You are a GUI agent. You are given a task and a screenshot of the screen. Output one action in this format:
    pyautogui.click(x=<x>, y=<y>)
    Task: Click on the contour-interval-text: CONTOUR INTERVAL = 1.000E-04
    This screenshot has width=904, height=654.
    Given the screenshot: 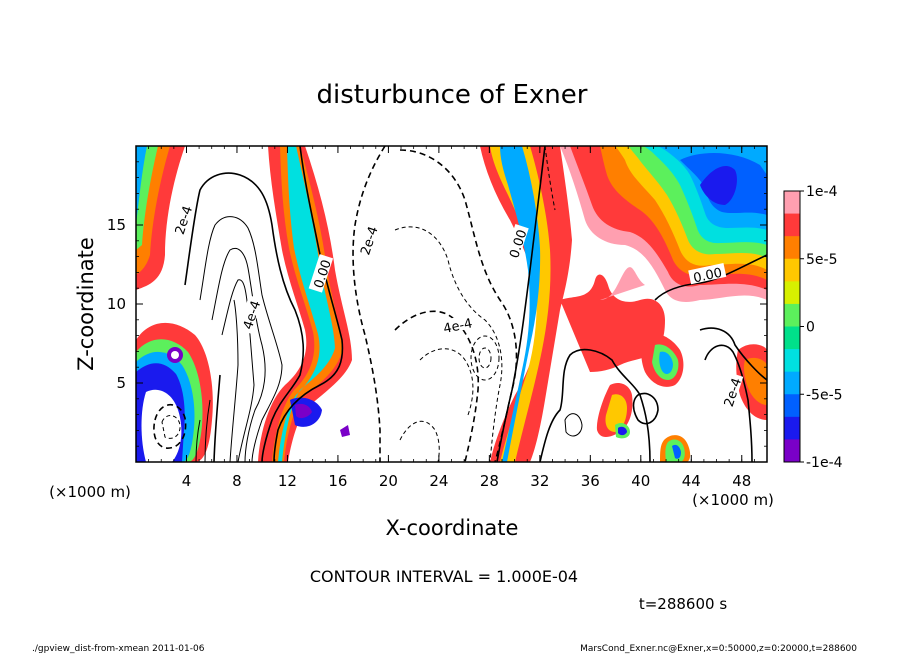 What is the action you would take?
    pyautogui.click(x=444, y=576)
    